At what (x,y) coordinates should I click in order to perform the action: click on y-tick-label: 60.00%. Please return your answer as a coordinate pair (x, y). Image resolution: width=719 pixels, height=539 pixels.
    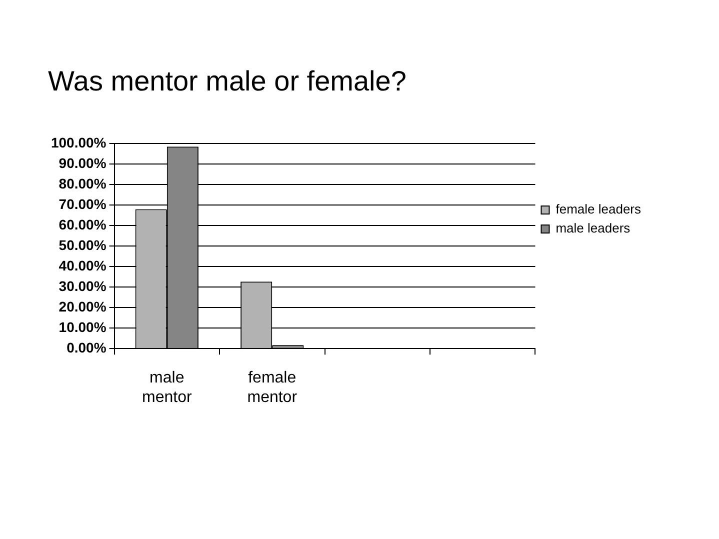
    Looking at the image, I should click on (82, 224).